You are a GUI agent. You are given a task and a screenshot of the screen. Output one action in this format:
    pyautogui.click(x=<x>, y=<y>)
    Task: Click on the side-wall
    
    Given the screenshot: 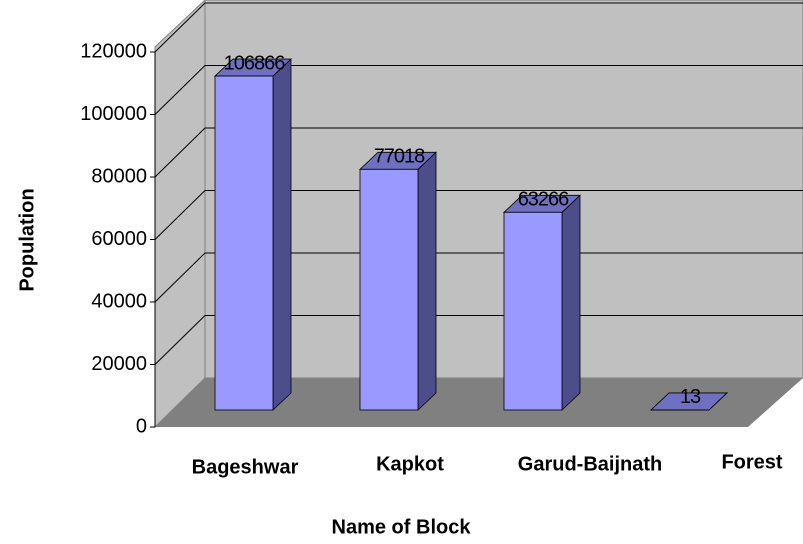 What is the action you would take?
    pyautogui.click(x=180, y=214)
    